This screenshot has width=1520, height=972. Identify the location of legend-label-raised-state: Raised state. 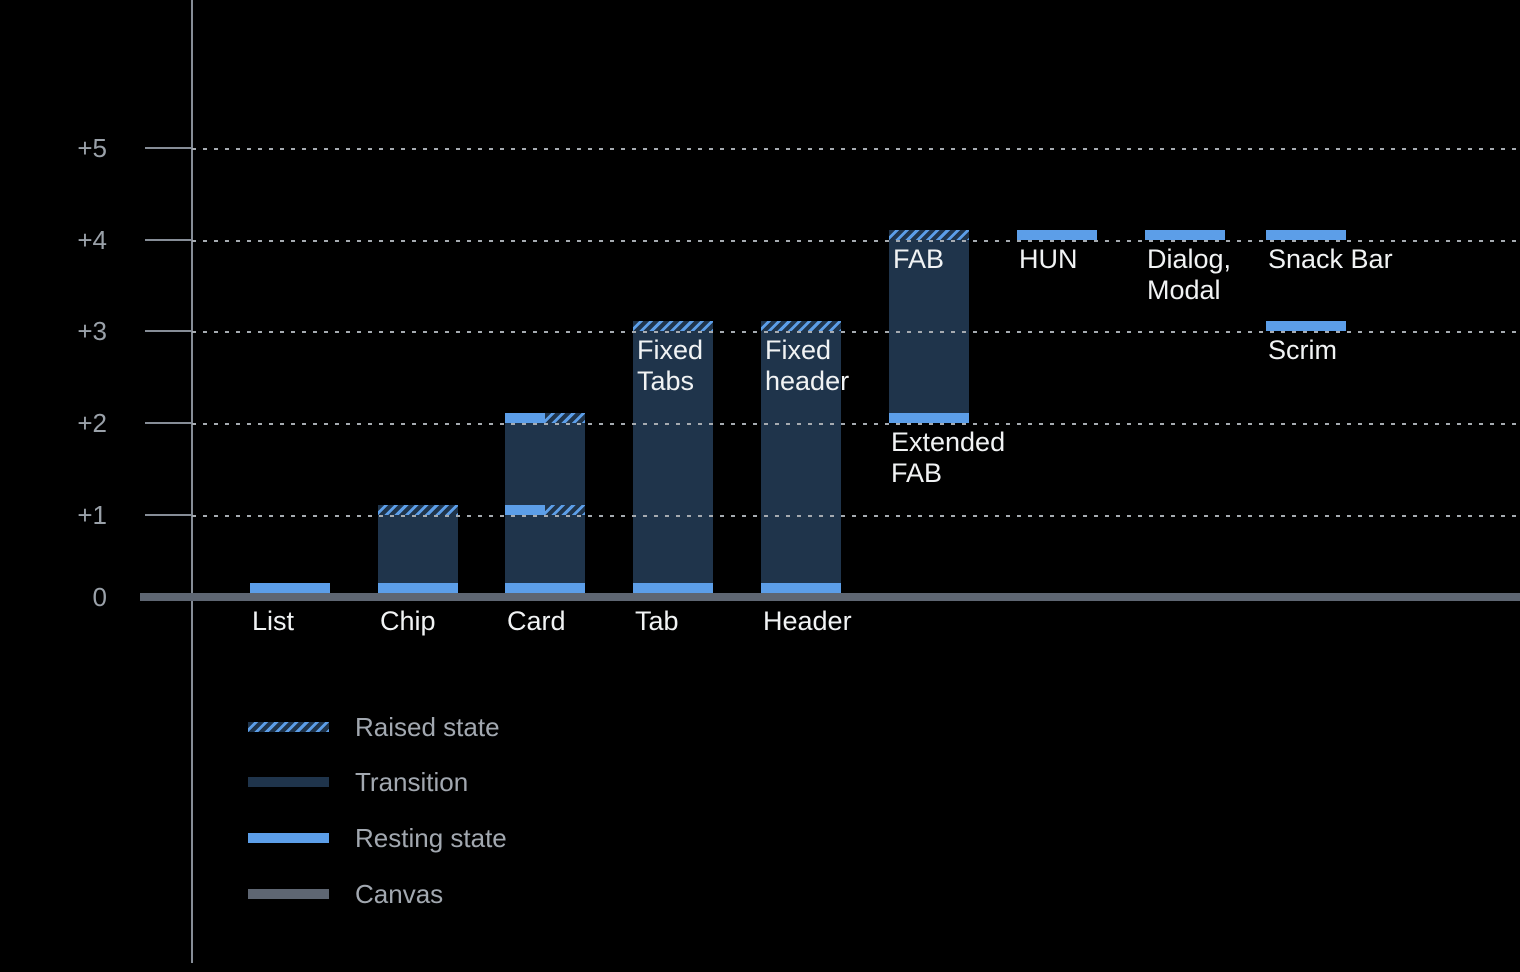
(427, 727).